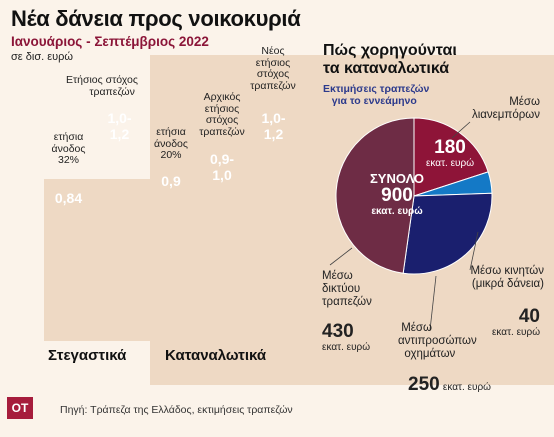  What do you see at coordinates (20, 408) in the screenshot?
I see `publisher-logo: ΟΤ` at bounding box center [20, 408].